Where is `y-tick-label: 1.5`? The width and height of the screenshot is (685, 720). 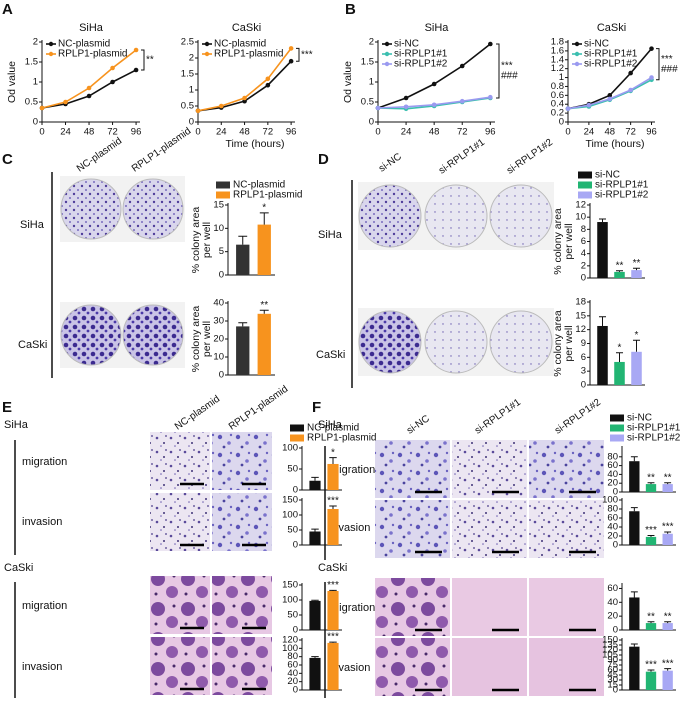
y-tick-label: 1.5 is located at coordinates (31, 62).